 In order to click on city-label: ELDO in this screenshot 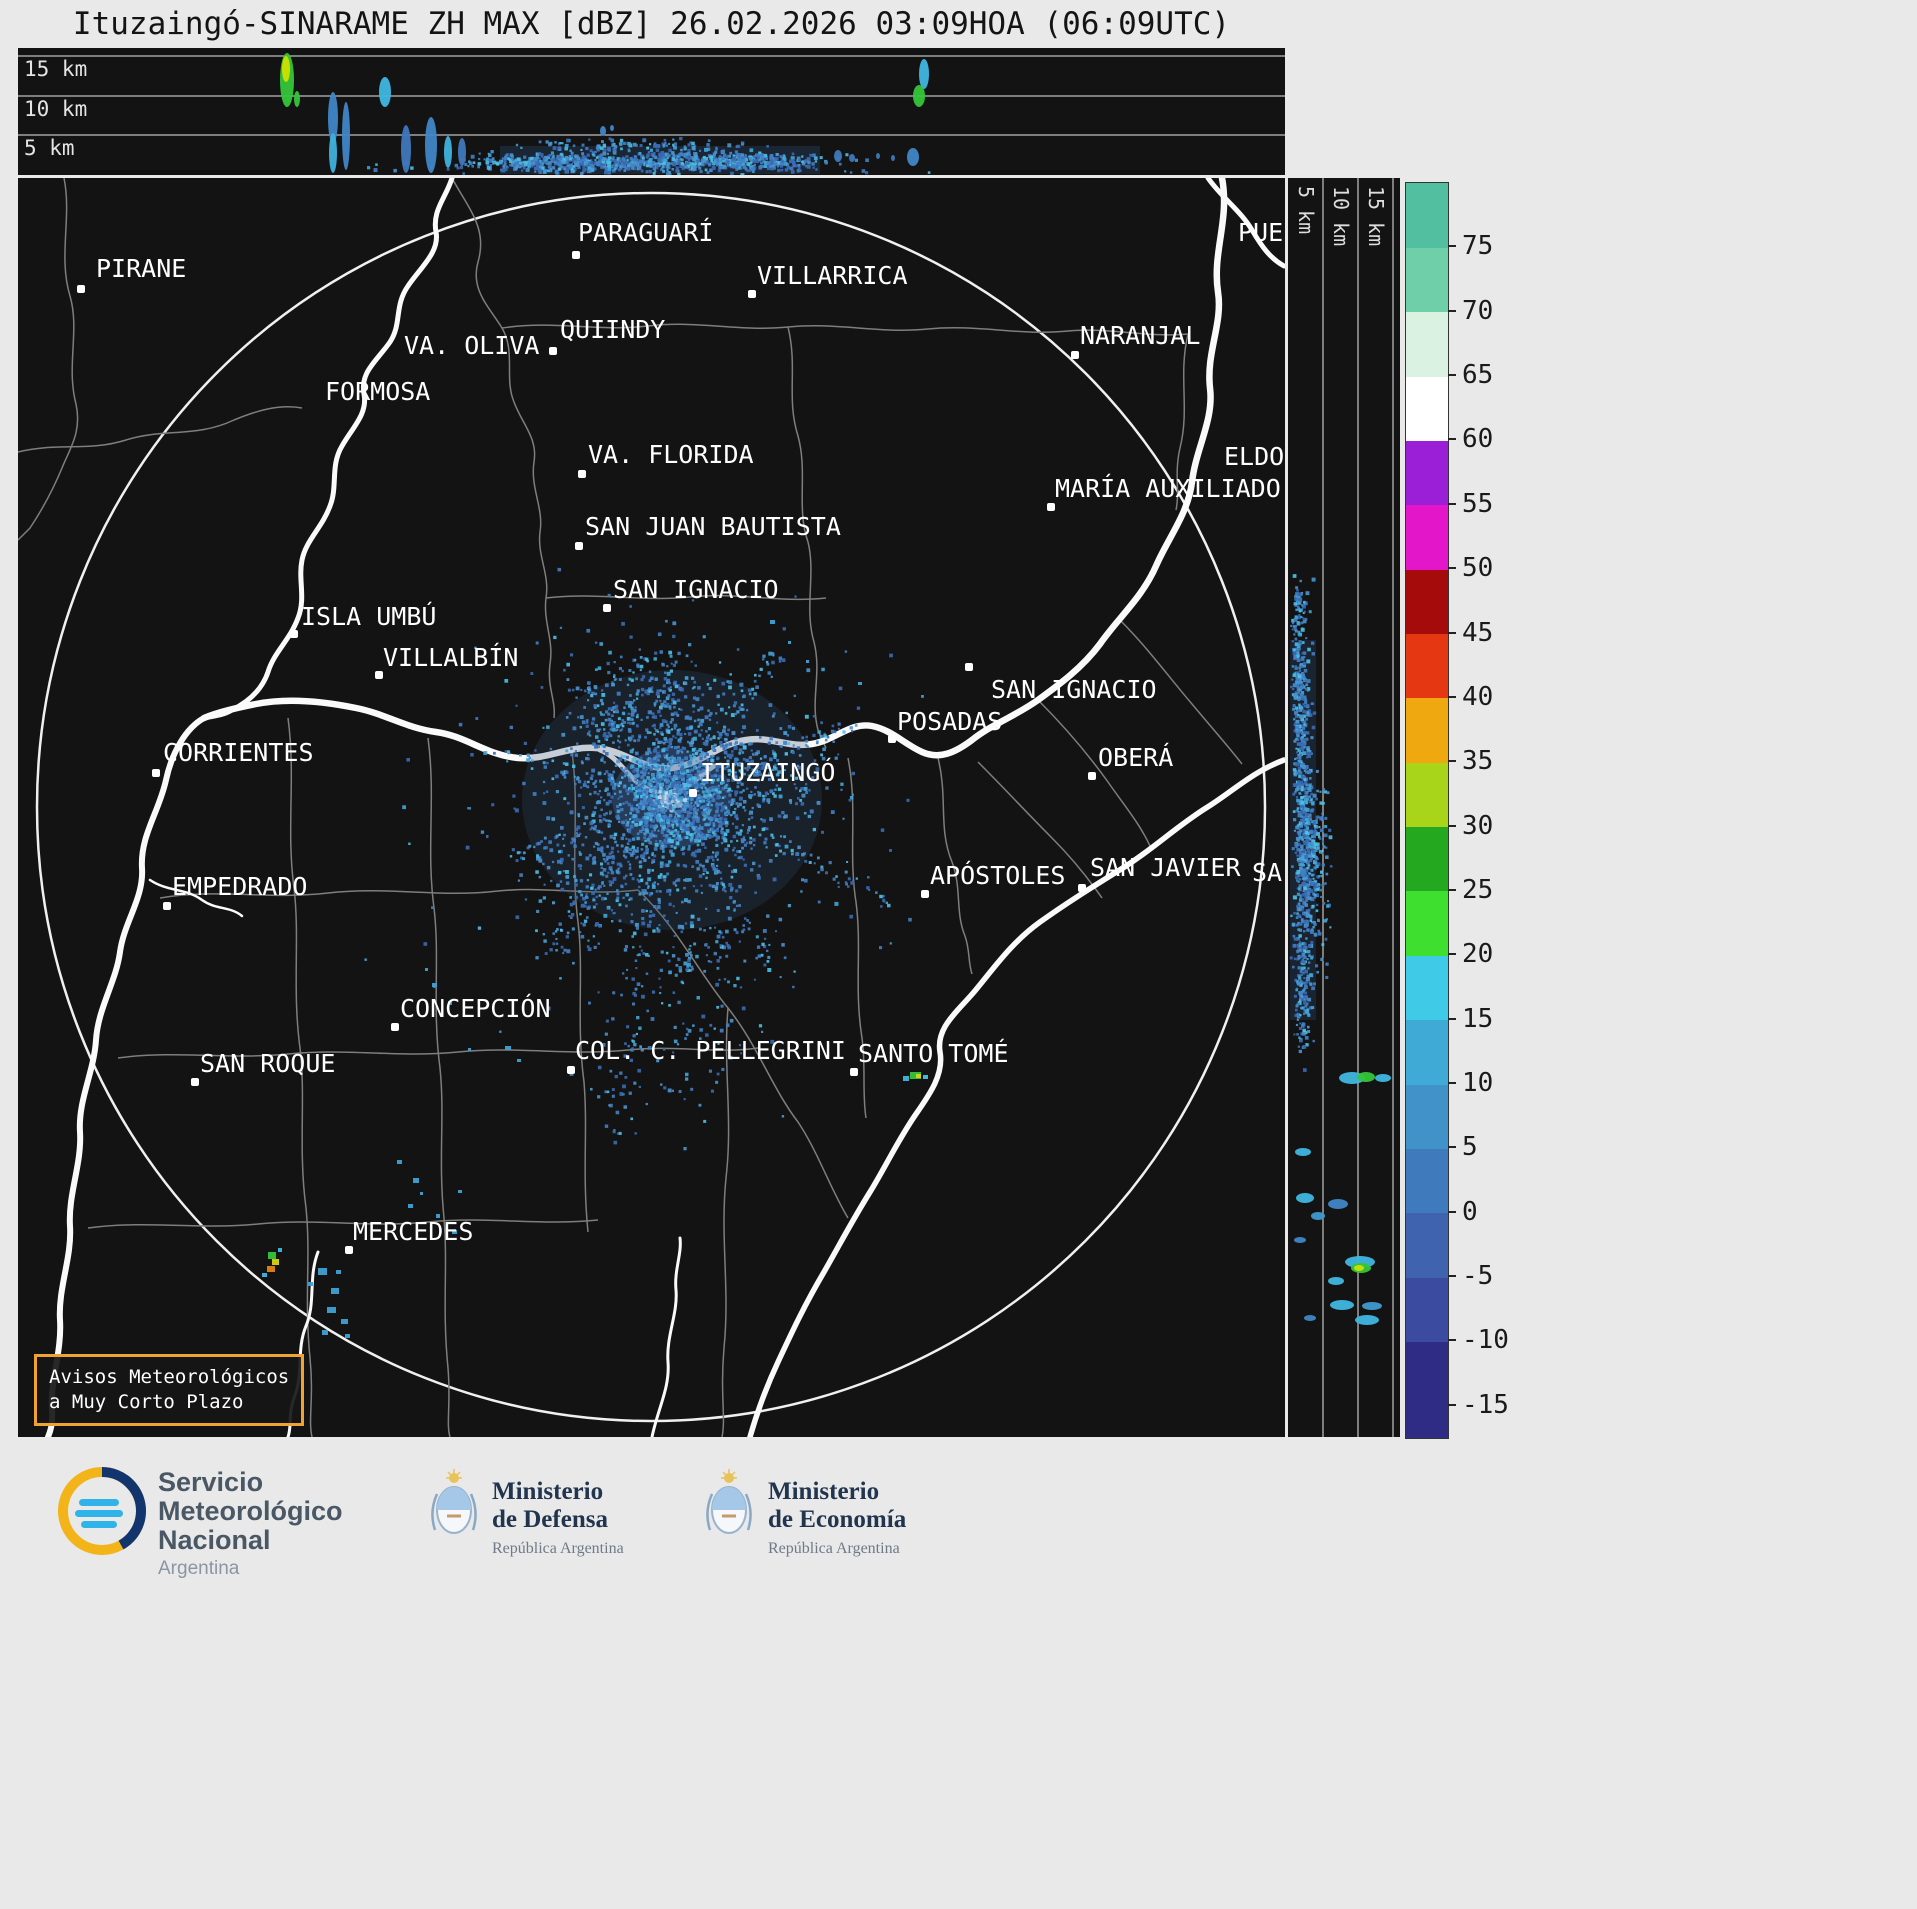, I will do `click(1254, 456)`.